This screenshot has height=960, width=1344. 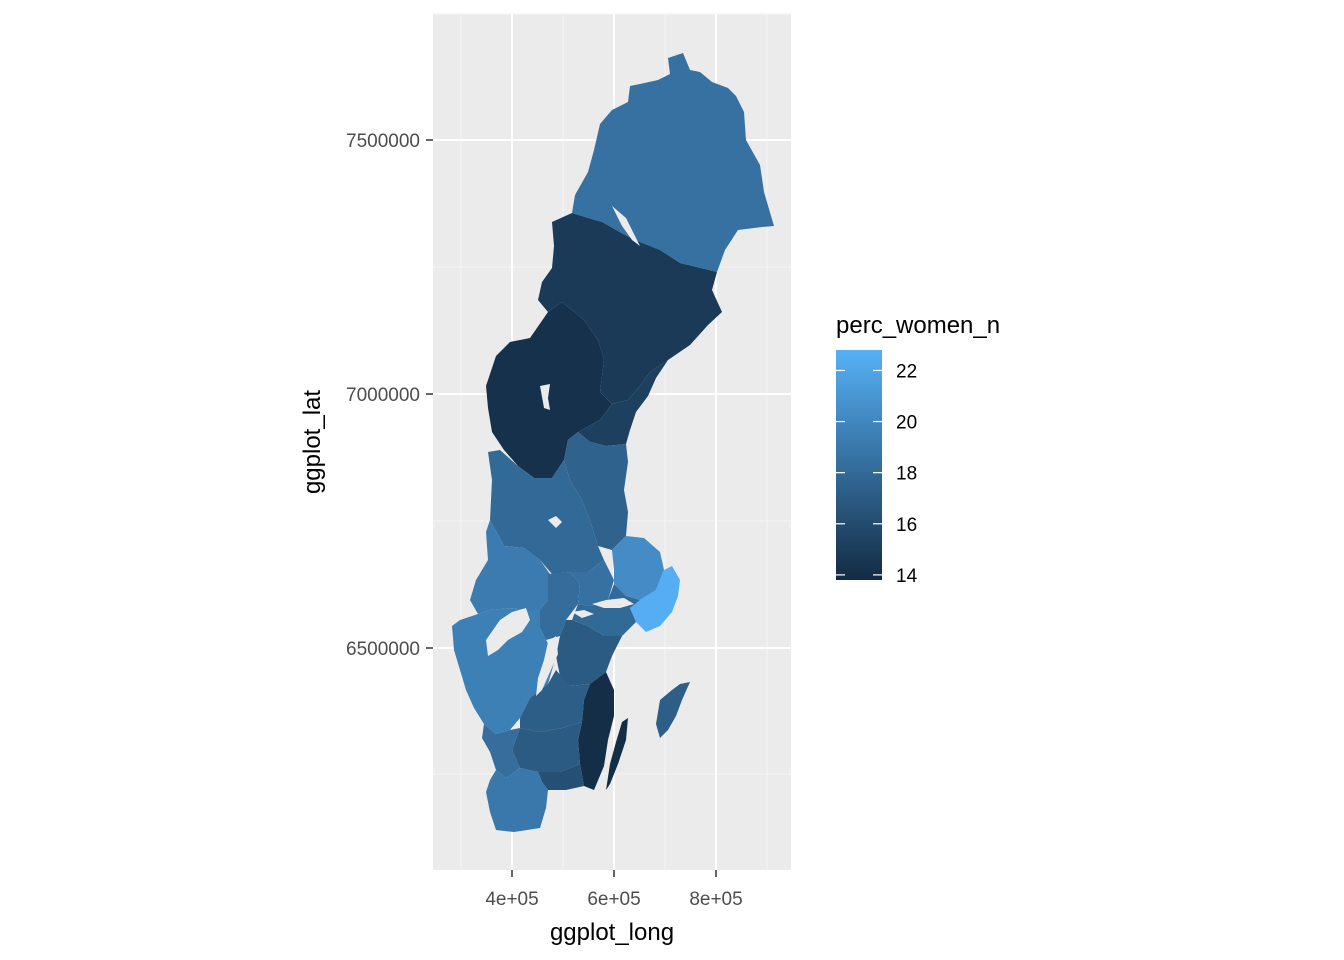 I want to click on region-vastmanland, so click(x=592, y=583).